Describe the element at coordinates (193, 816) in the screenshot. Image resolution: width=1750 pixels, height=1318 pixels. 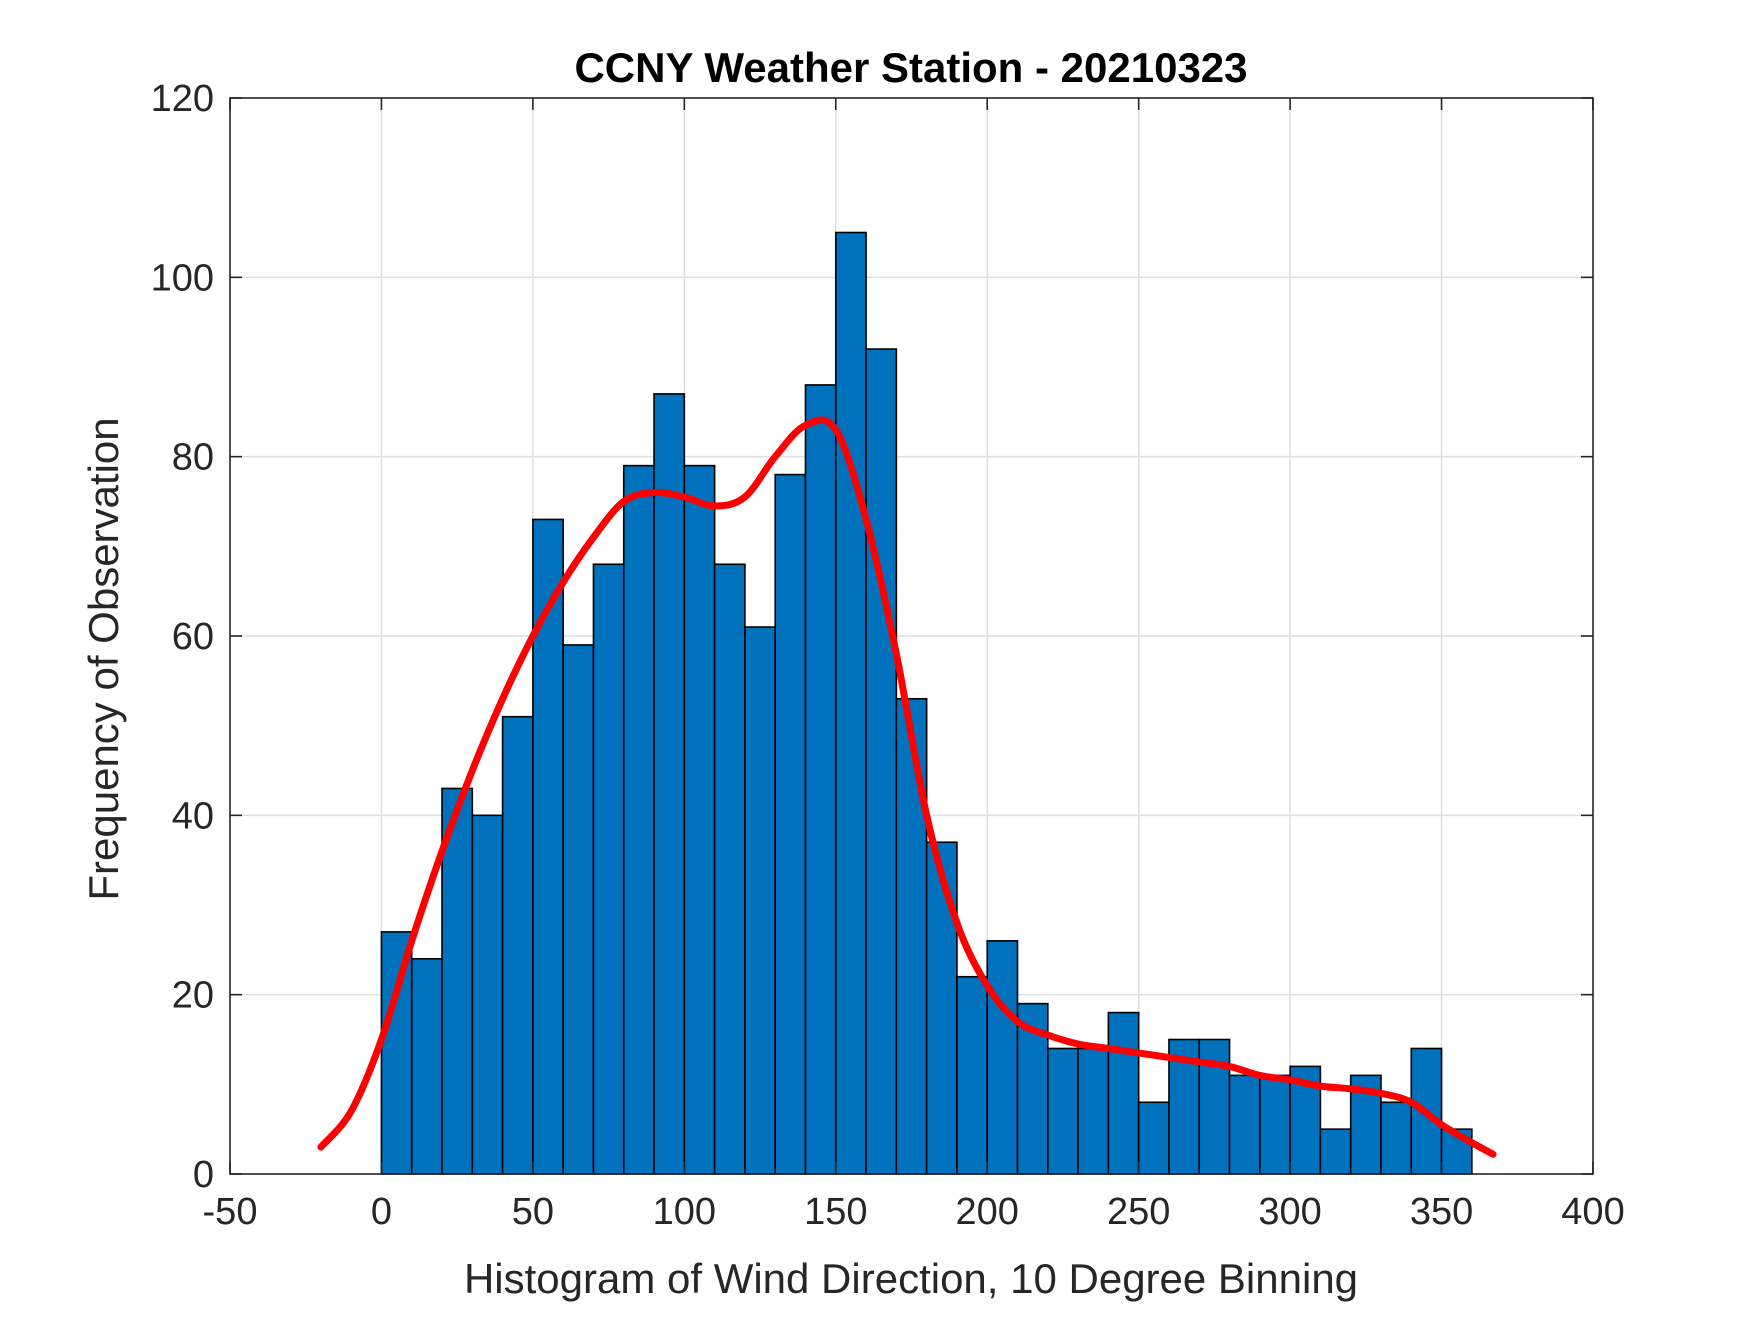
I see `y-tick-label: 40` at that location.